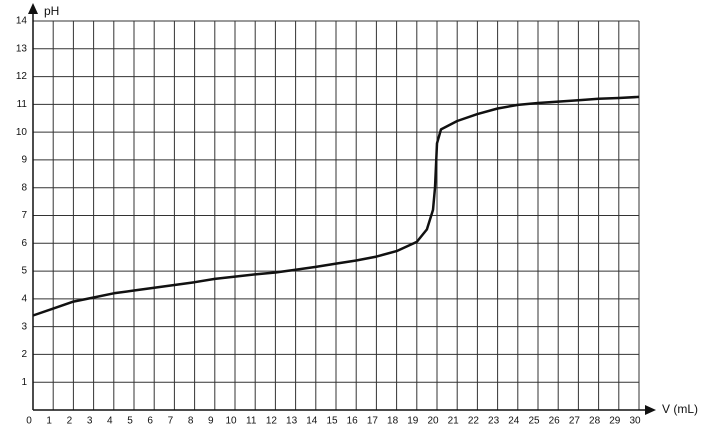 This screenshot has width=706, height=436. Describe the element at coordinates (231, 421) in the screenshot. I see `x-tick-label: 10` at that location.